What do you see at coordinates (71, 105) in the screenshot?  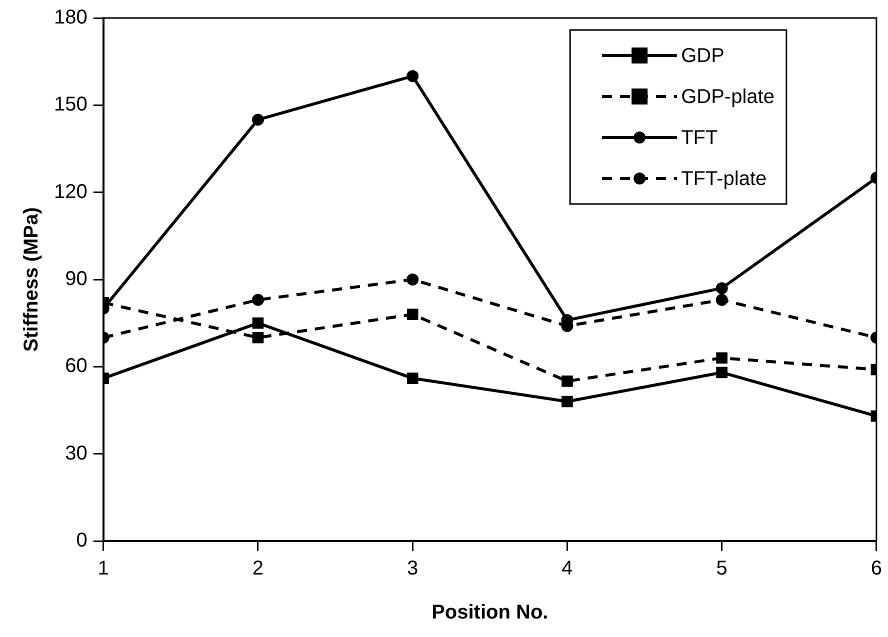 I see `y-tick-label: 150` at bounding box center [71, 105].